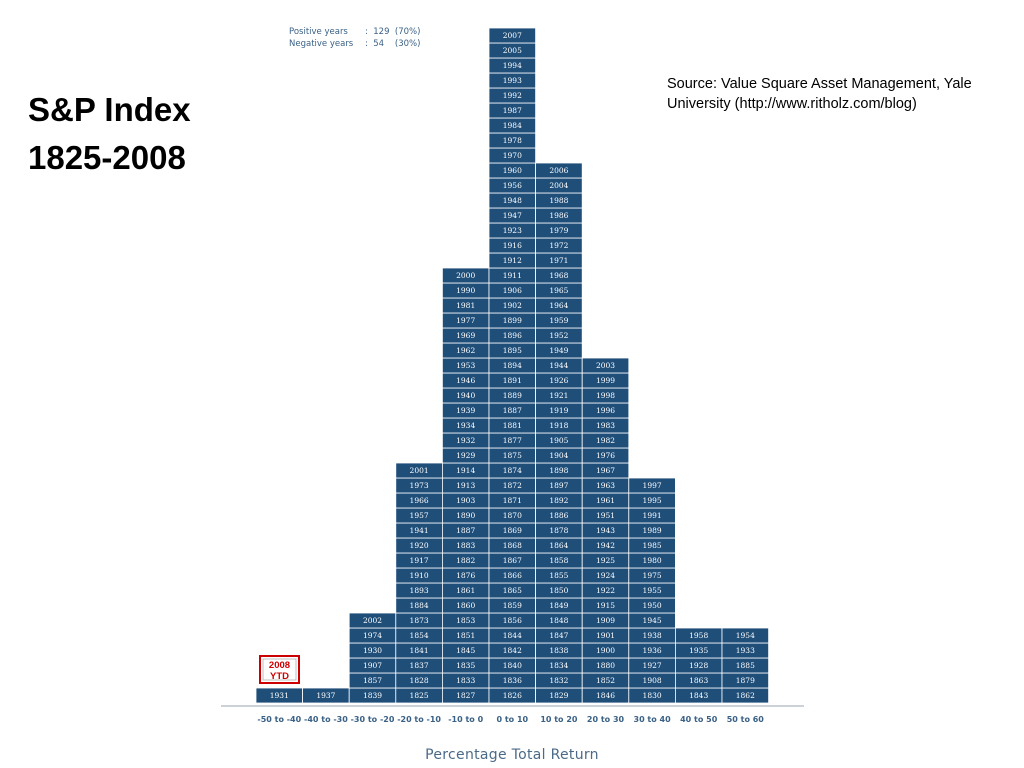  What do you see at coordinates (512, 215) in the screenshot?
I see `year-cell-label: 1947` at bounding box center [512, 215].